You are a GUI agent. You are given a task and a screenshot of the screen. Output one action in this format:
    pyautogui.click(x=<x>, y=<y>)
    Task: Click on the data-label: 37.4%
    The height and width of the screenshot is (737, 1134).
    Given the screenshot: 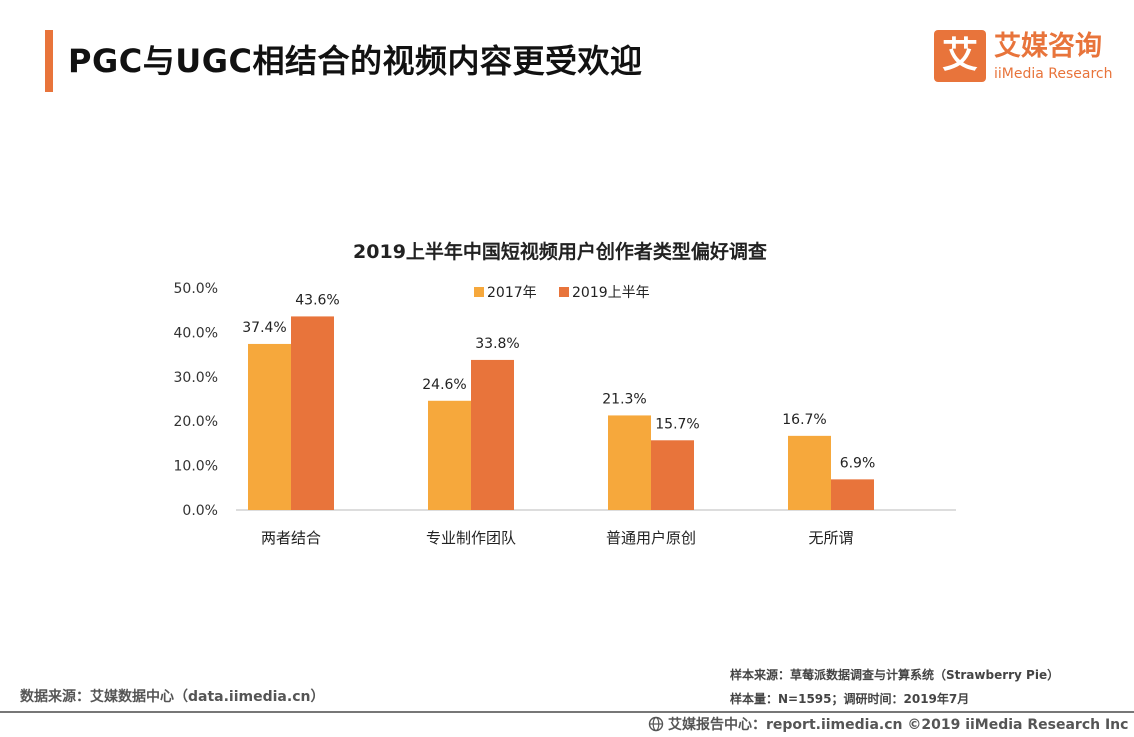 What is the action you would take?
    pyautogui.click(x=264, y=328)
    